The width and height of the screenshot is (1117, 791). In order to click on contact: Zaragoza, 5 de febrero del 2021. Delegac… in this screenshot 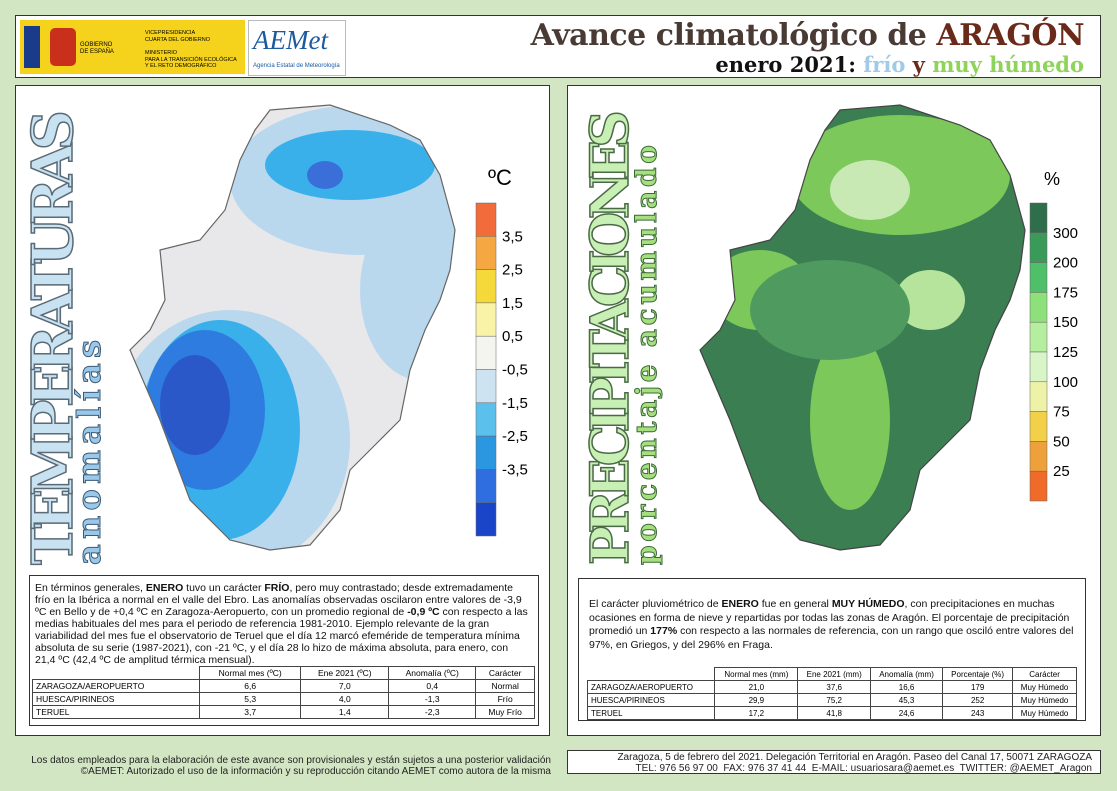, I will do `click(854, 763)`.